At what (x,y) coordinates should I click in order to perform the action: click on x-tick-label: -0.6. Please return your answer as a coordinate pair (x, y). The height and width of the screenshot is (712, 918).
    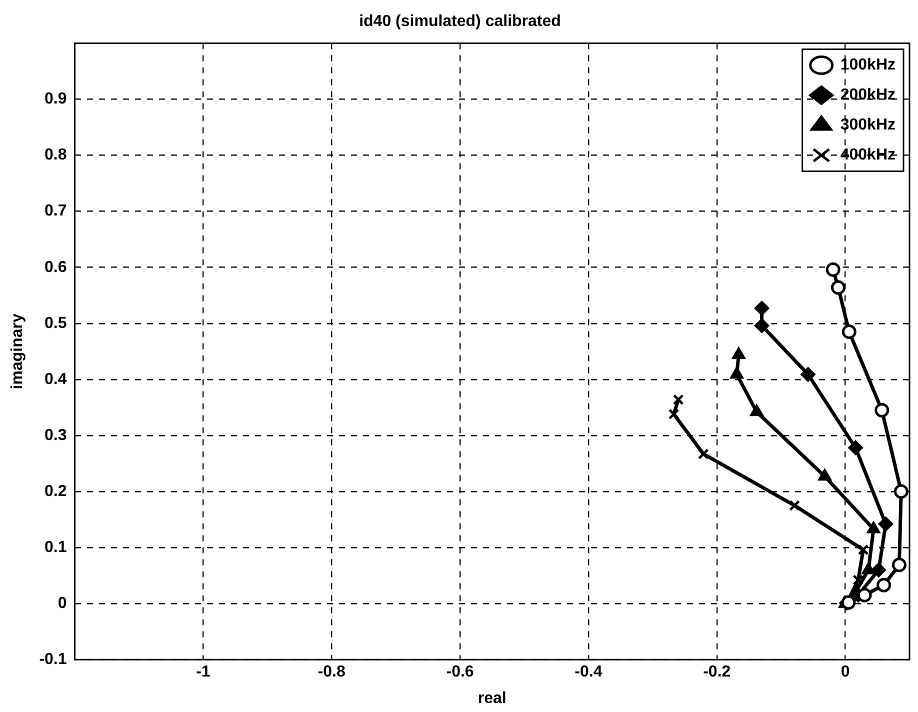
    Looking at the image, I should click on (460, 672).